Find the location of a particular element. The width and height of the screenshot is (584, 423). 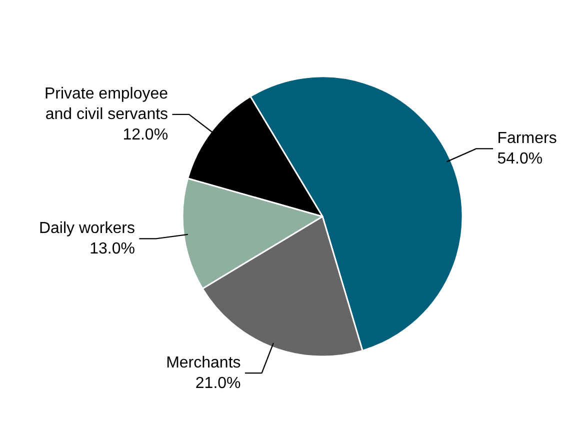

slice-label: Private employee and civil servants is located at coordinates (106, 104).